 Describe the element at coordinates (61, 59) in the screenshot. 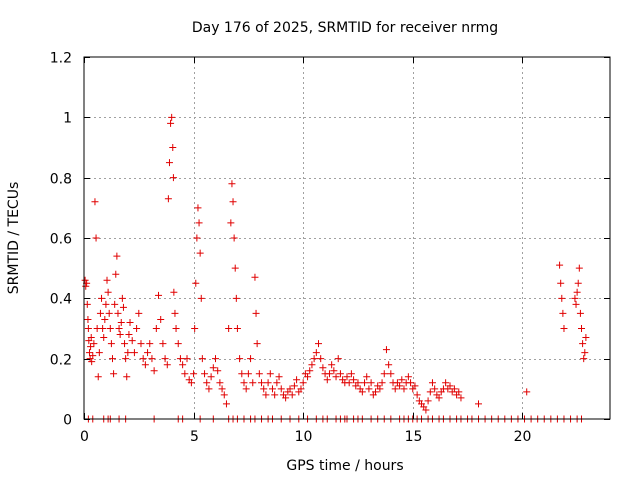

I see `y-tick-label: 1.2` at that location.